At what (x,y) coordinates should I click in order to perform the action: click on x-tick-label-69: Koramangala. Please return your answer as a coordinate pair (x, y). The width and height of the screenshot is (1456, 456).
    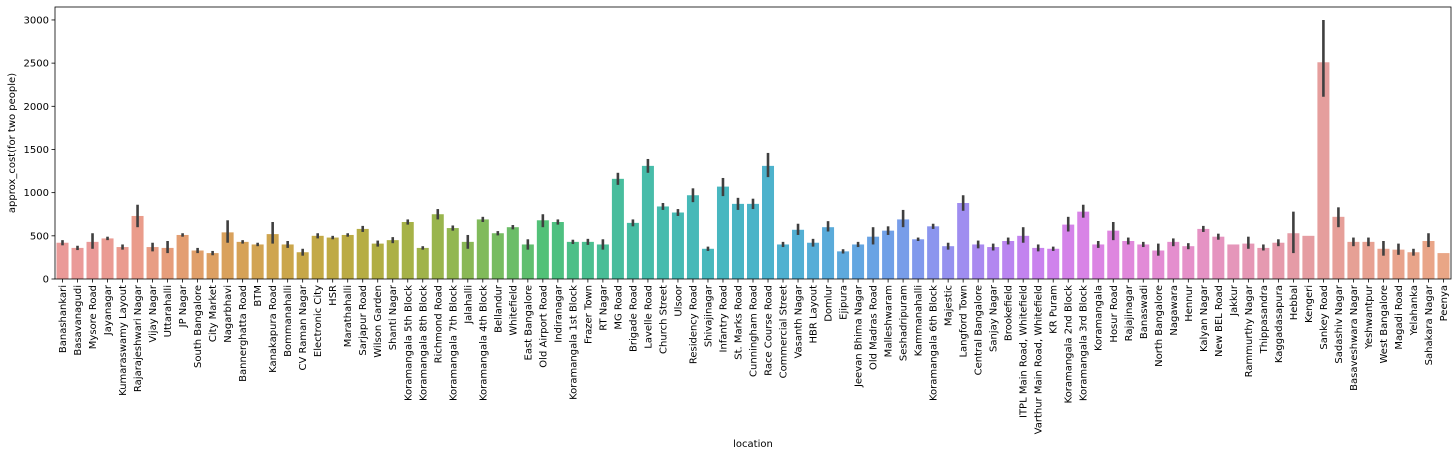
    Looking at the image, I should click on (1099, 318).